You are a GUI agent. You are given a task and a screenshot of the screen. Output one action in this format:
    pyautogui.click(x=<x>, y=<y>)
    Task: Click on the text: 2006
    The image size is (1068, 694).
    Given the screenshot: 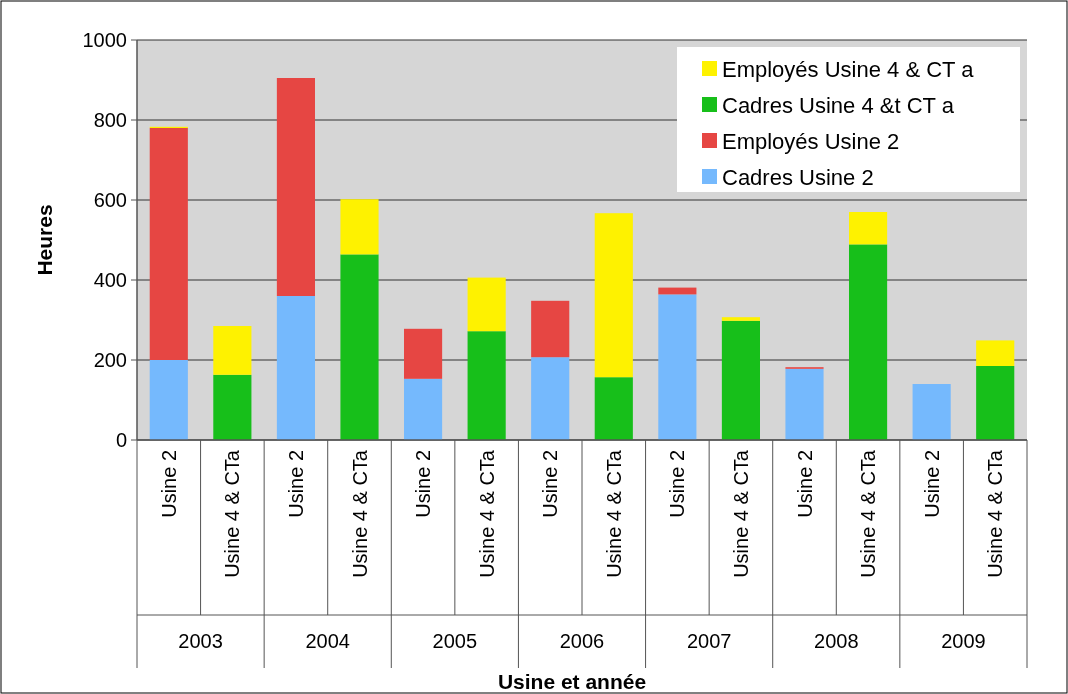 What is the action you would take?
    pyautogui.click(x=582, y=641)
    